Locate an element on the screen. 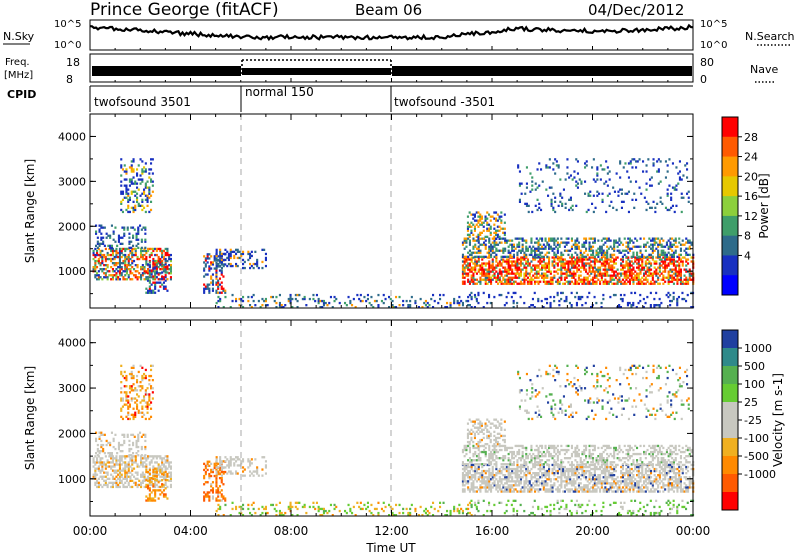 This screenshot has width=800, height=554. cpid-segment-1: twofsound 3501 is located at coordinates (142, 102).